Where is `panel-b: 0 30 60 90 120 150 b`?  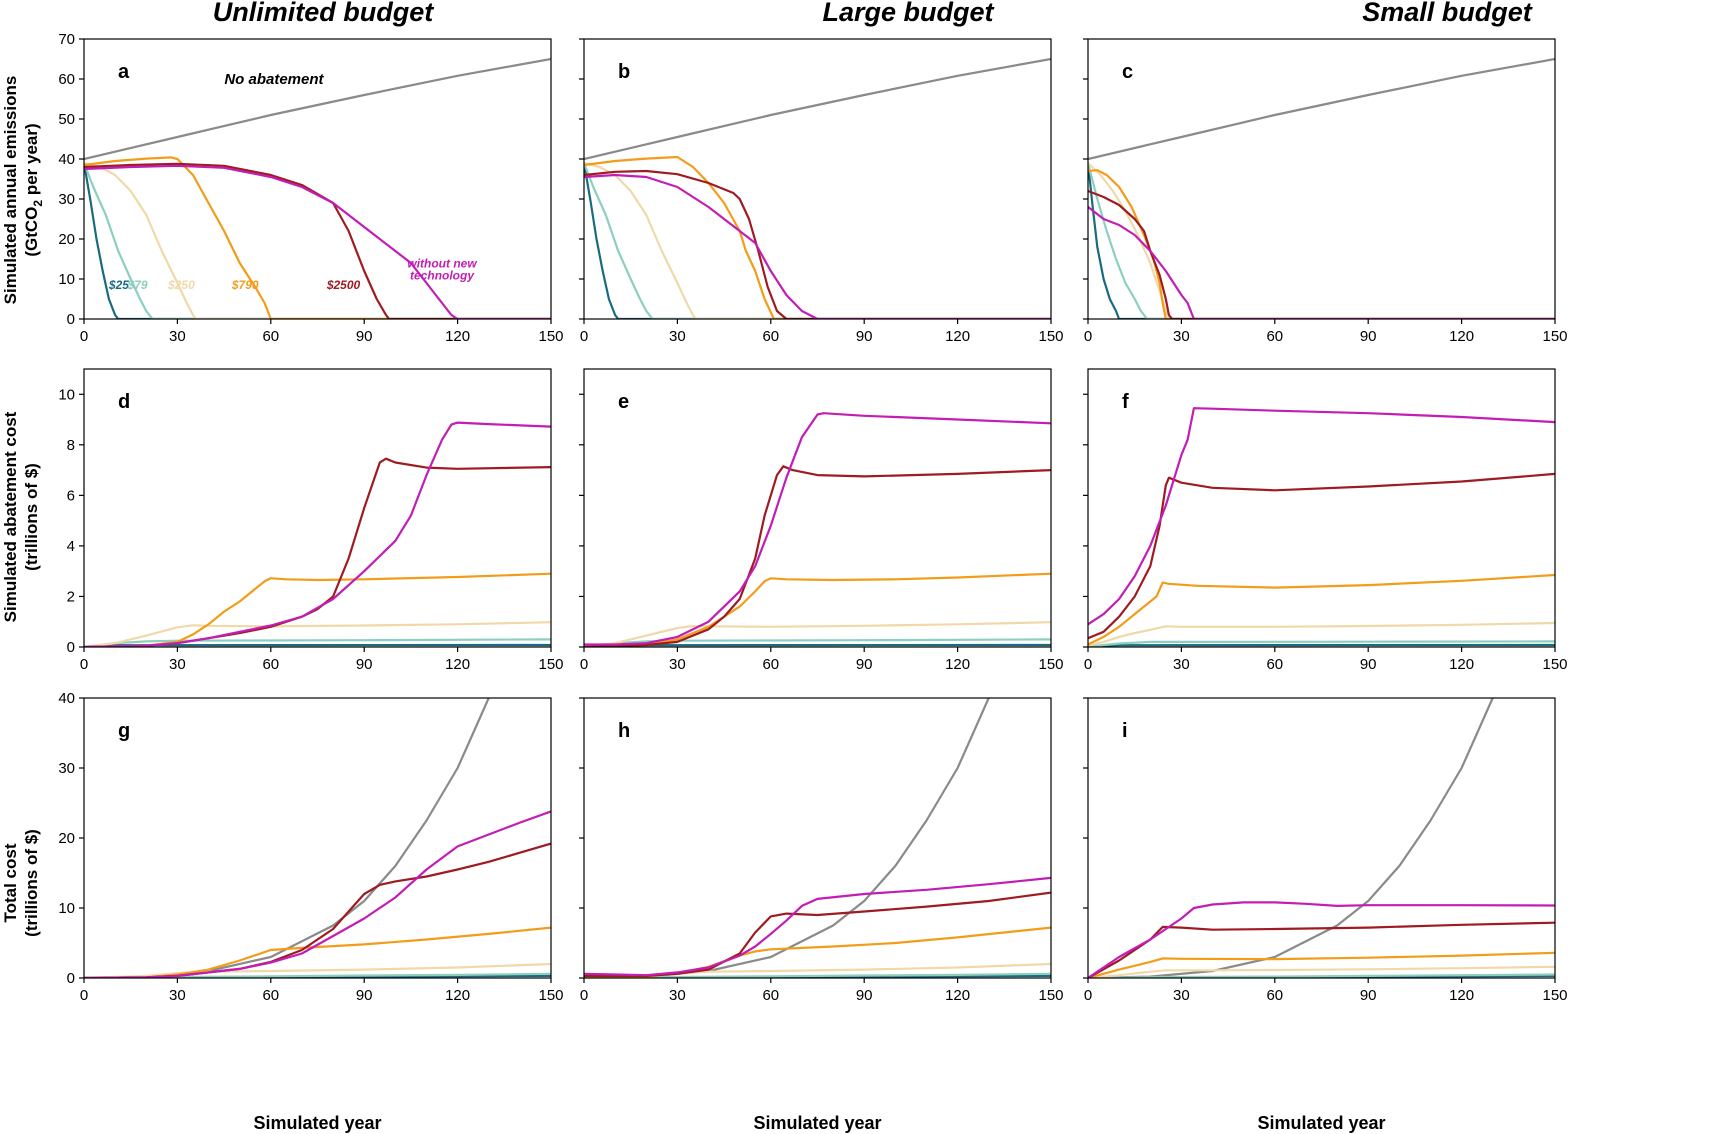
panel-b: 0 30 60 90 120 150 b is located at coordinates (821, 191).